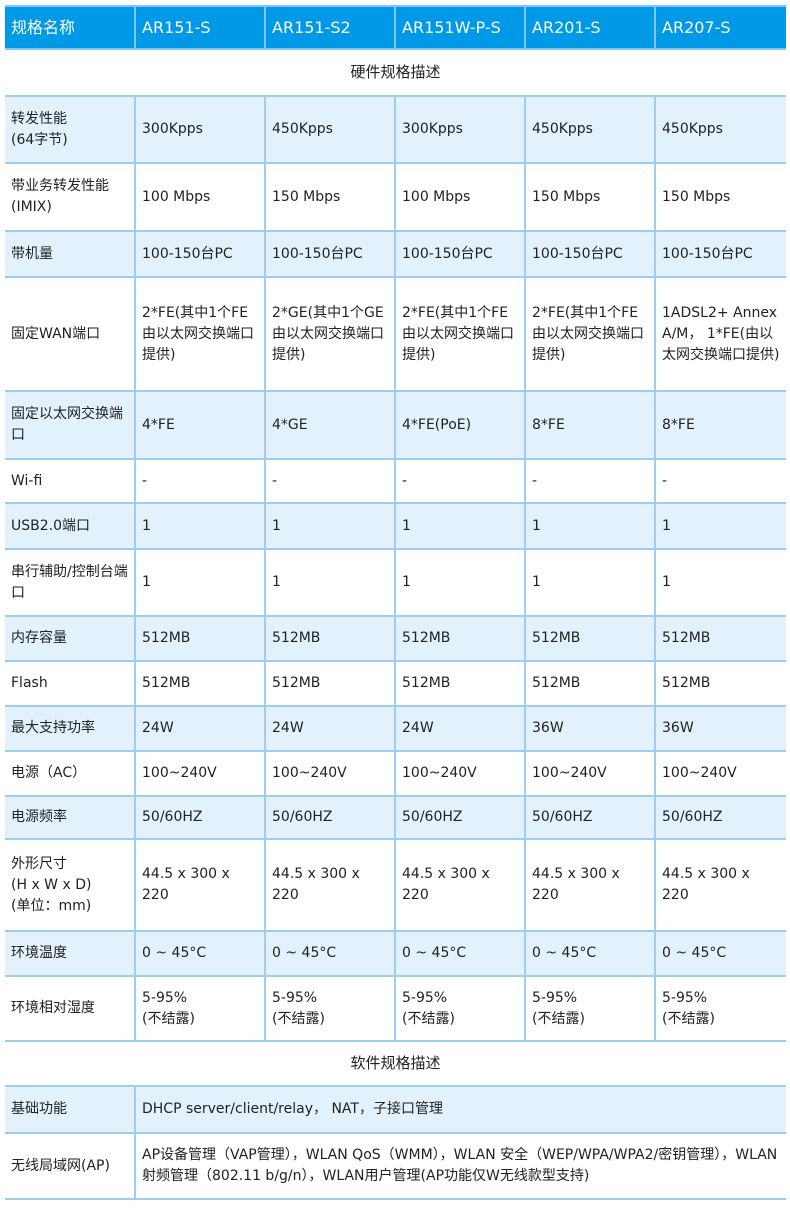  What do you see at coordinates (70, 817) in the screenshot?
I see `row-label: 电源频率` at bounding box center [70, 817].